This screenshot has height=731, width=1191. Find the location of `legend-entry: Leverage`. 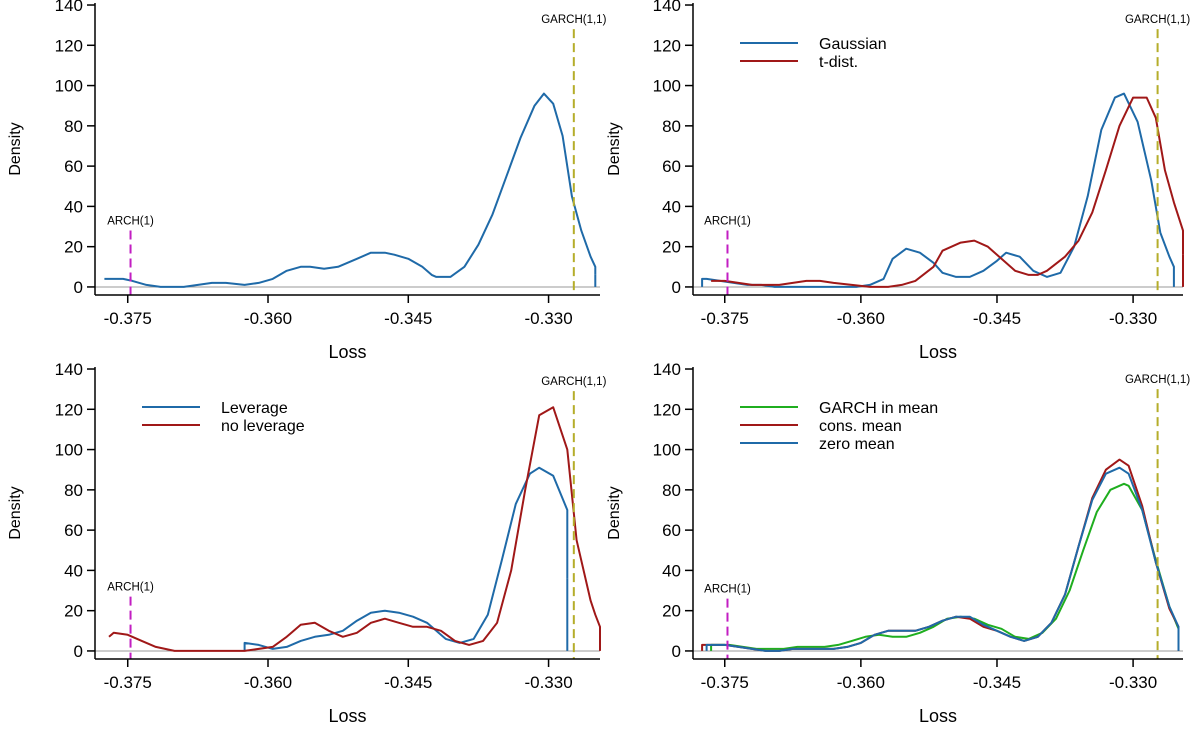

legend-entry: Leverage is located at coordinates (254, 408).